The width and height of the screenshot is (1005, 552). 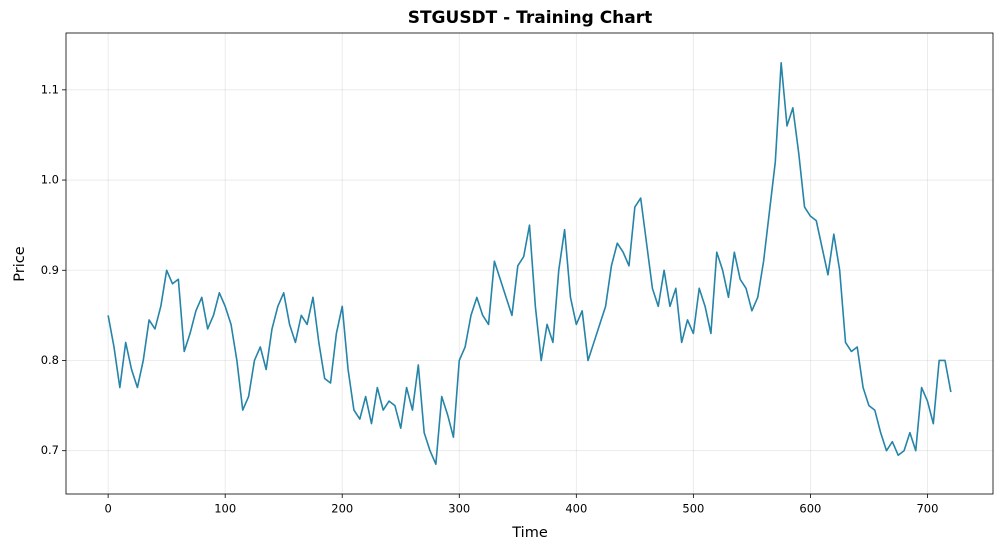 What do you see at coordinates (693, 509) in the screenshot?
I see `x-tick-label: 500` at bounding box center [693, 509].